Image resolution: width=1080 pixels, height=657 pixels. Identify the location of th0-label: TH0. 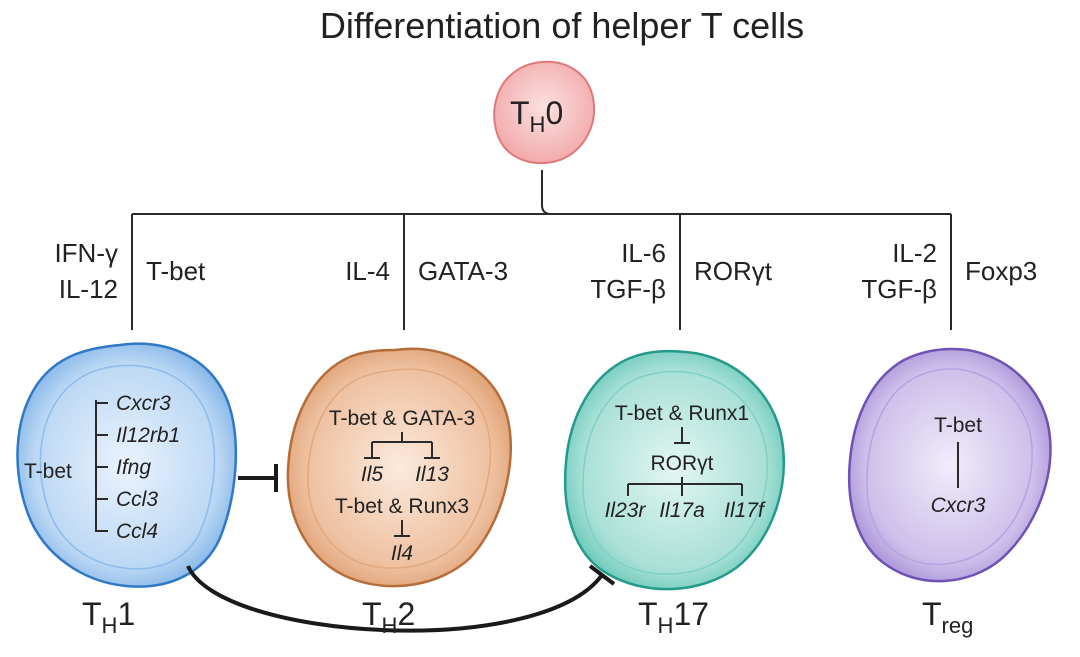
(536, 116).